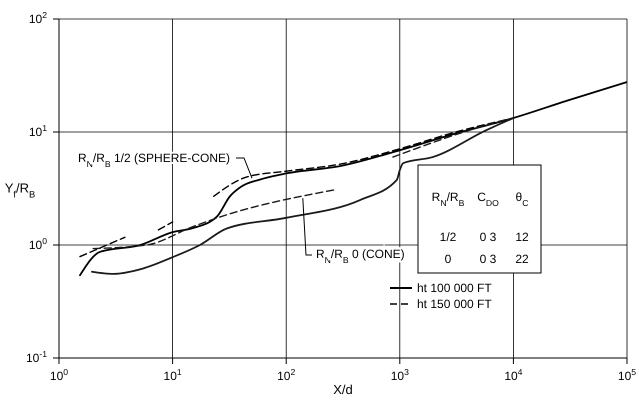 This screenshot has height=404, width=639. Describe the element at coordinates (513, 375) in the screenshot. I see `x-tick-label: 10$^{4}$` at that location.